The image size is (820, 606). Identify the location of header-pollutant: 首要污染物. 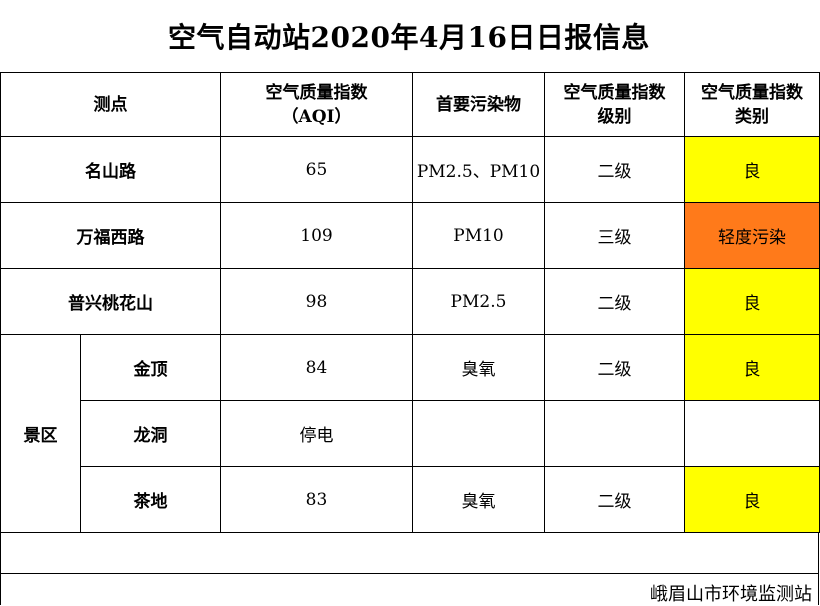
(478, 104).